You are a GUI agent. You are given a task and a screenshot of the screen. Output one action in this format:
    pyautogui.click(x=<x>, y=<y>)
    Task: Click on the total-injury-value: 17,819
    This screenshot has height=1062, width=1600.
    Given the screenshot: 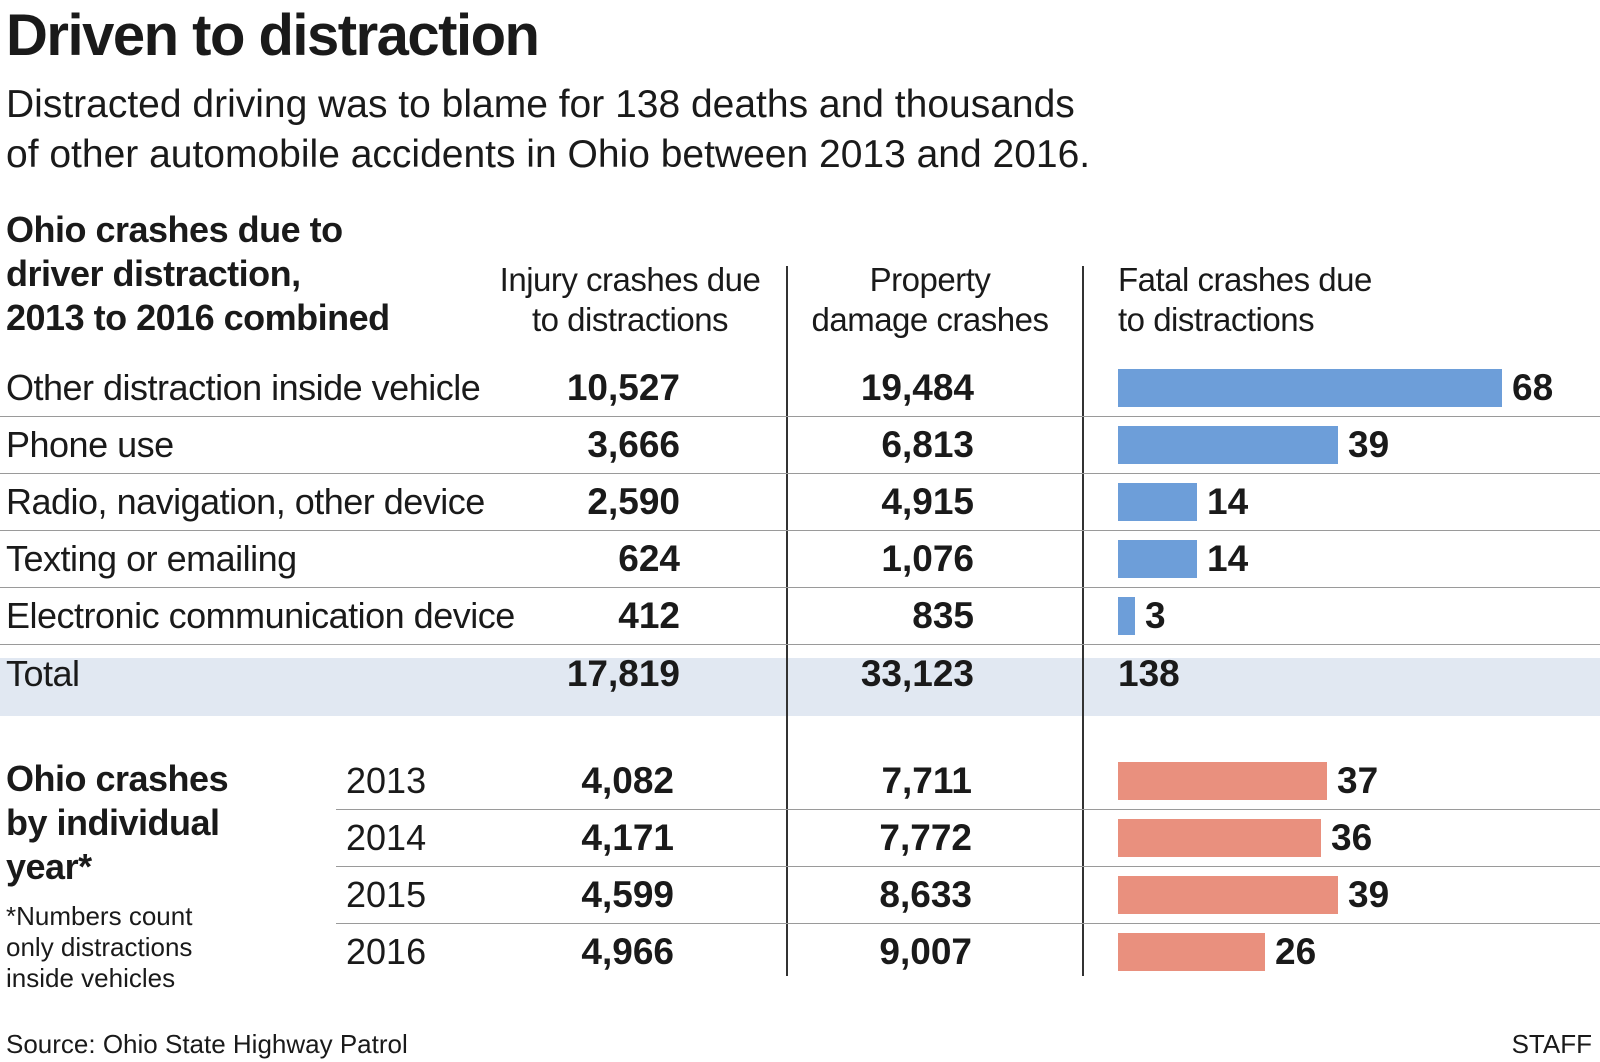 What is the action you would take?
    pyautogui.click(x=623, y=673)
    